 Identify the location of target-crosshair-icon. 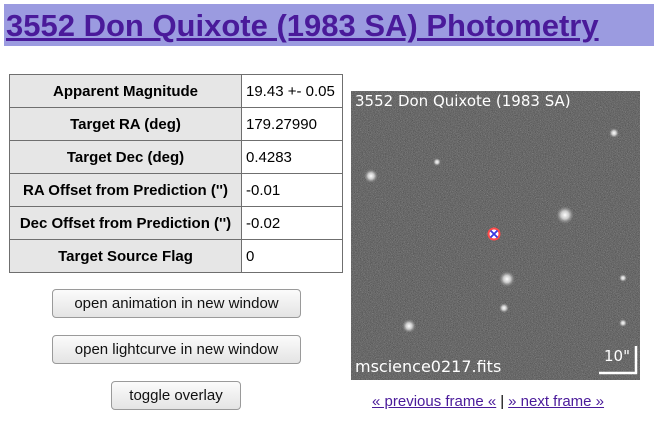
(494, 234).